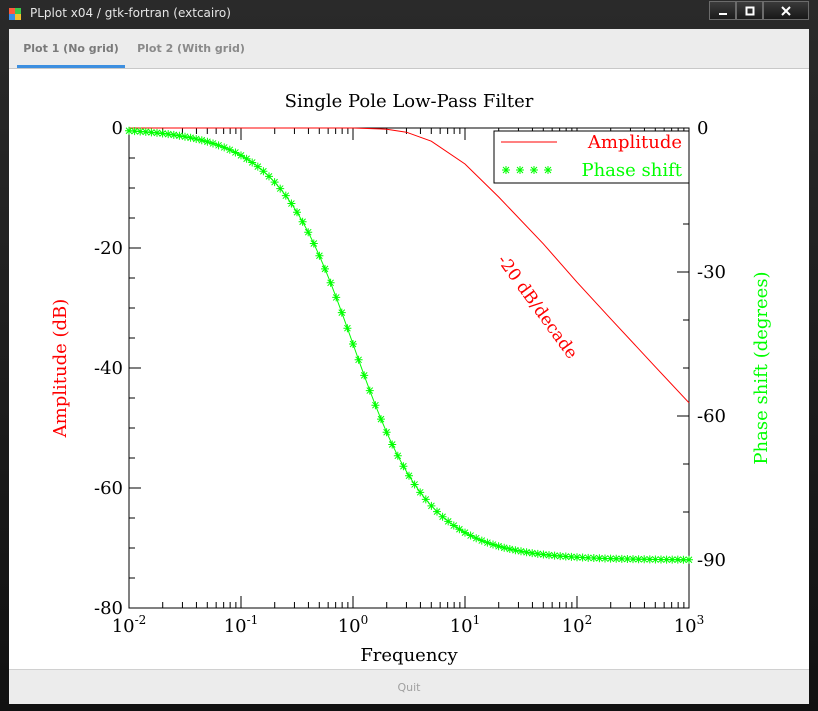 The image size is (818, 711). I want to click on quit-button: Quit, so click(409, 687).